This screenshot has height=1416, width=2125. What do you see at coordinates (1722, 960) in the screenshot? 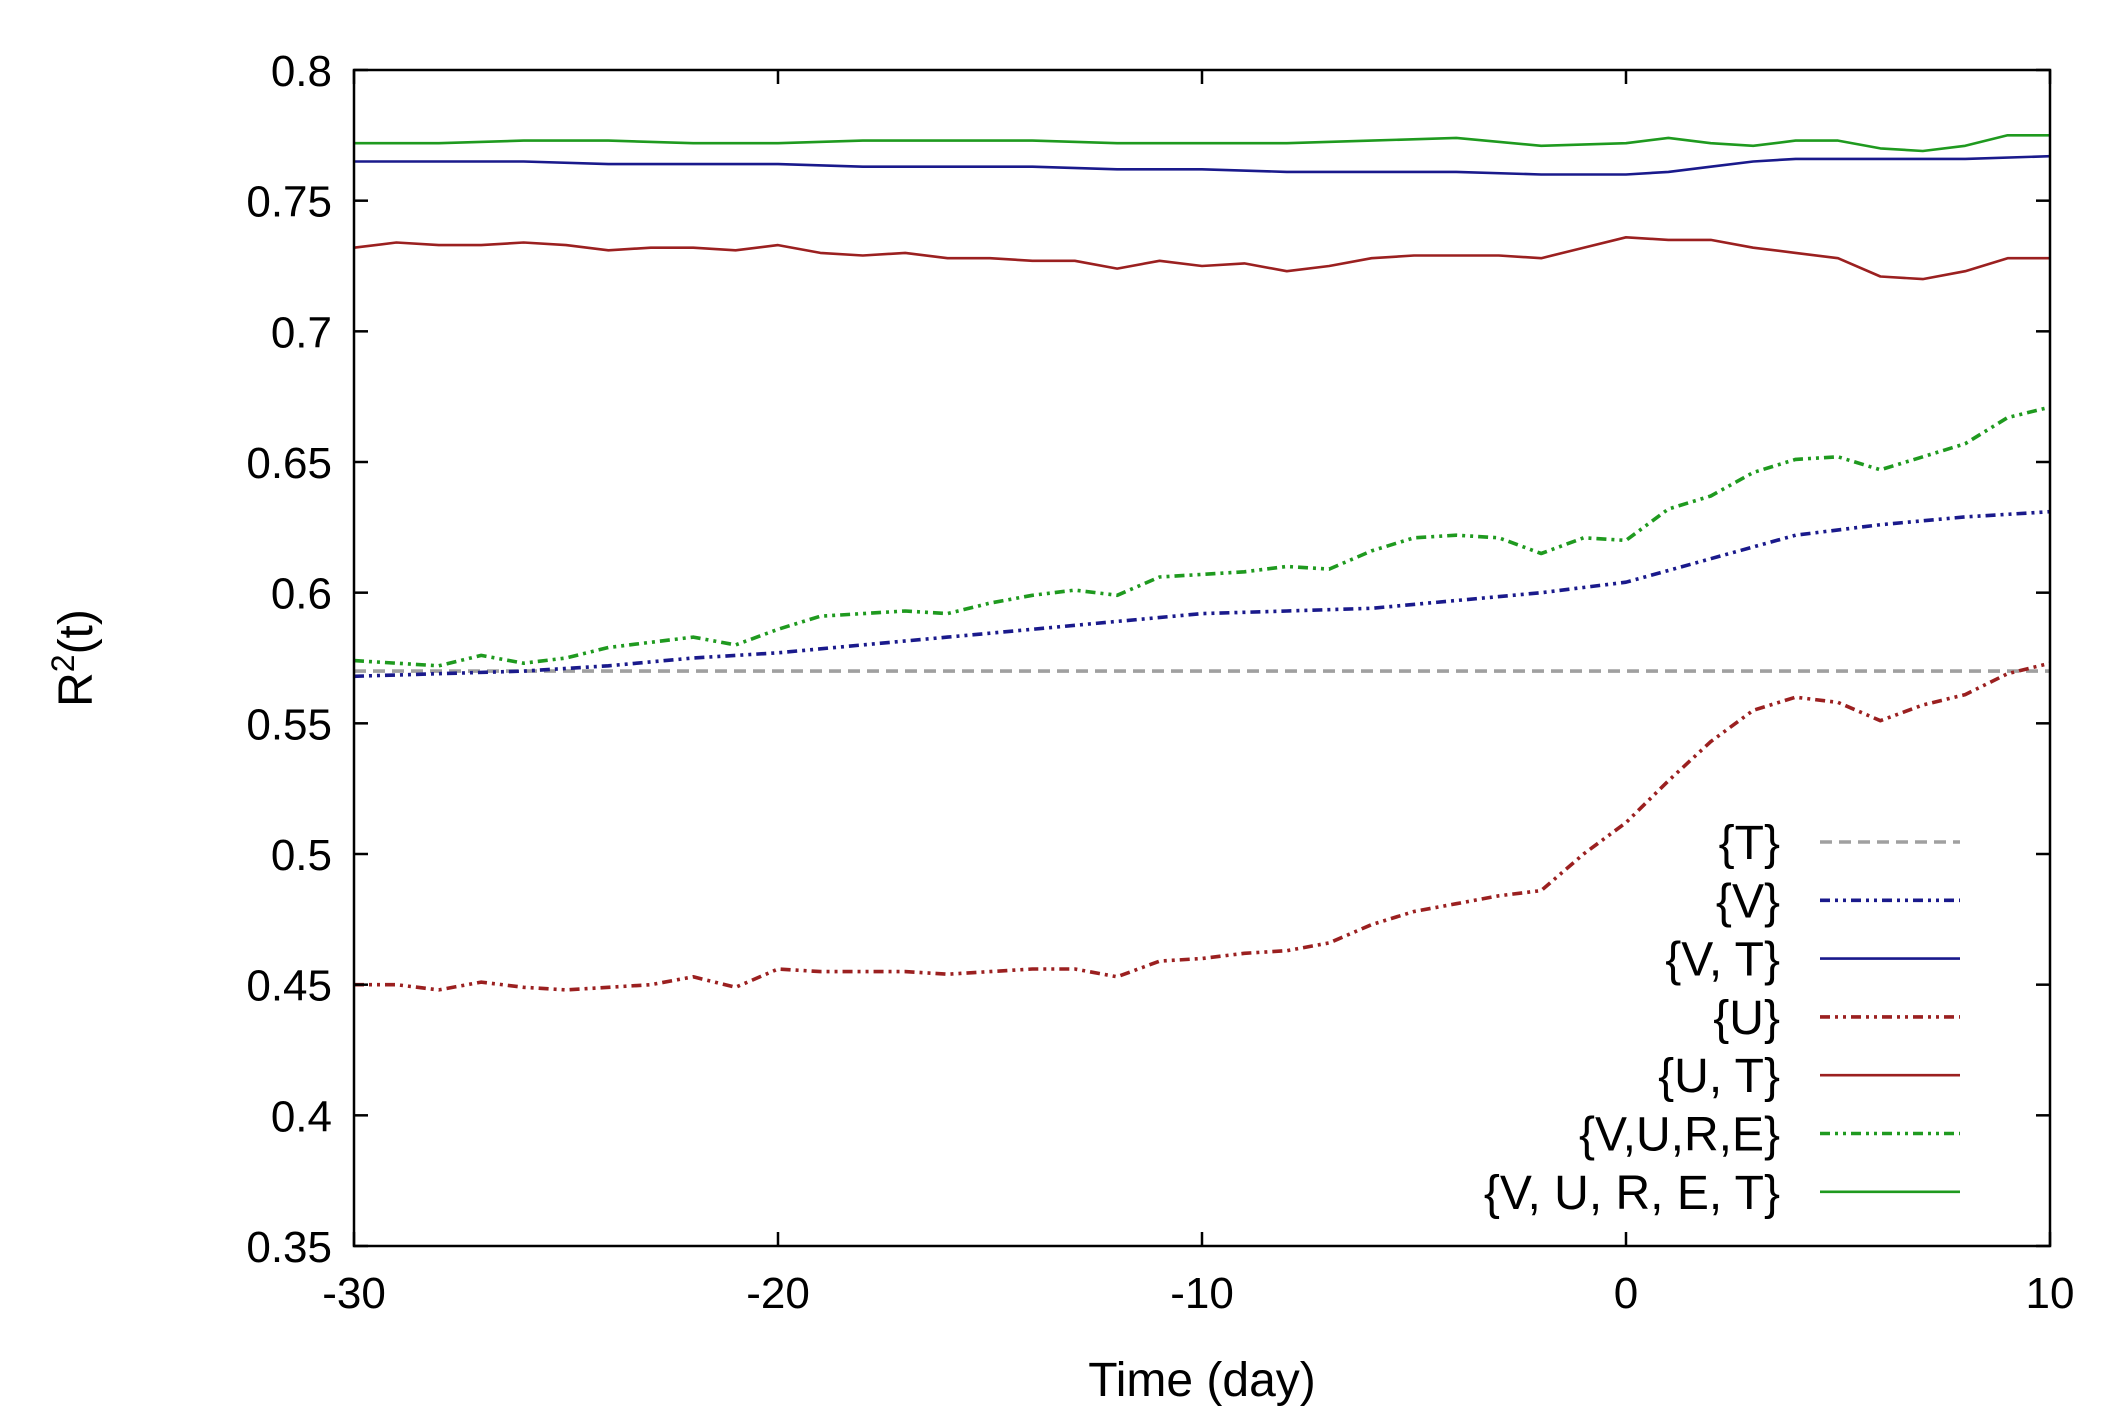
I see `legend-label-2: {V, T}` at bounding box center [1722, 960].